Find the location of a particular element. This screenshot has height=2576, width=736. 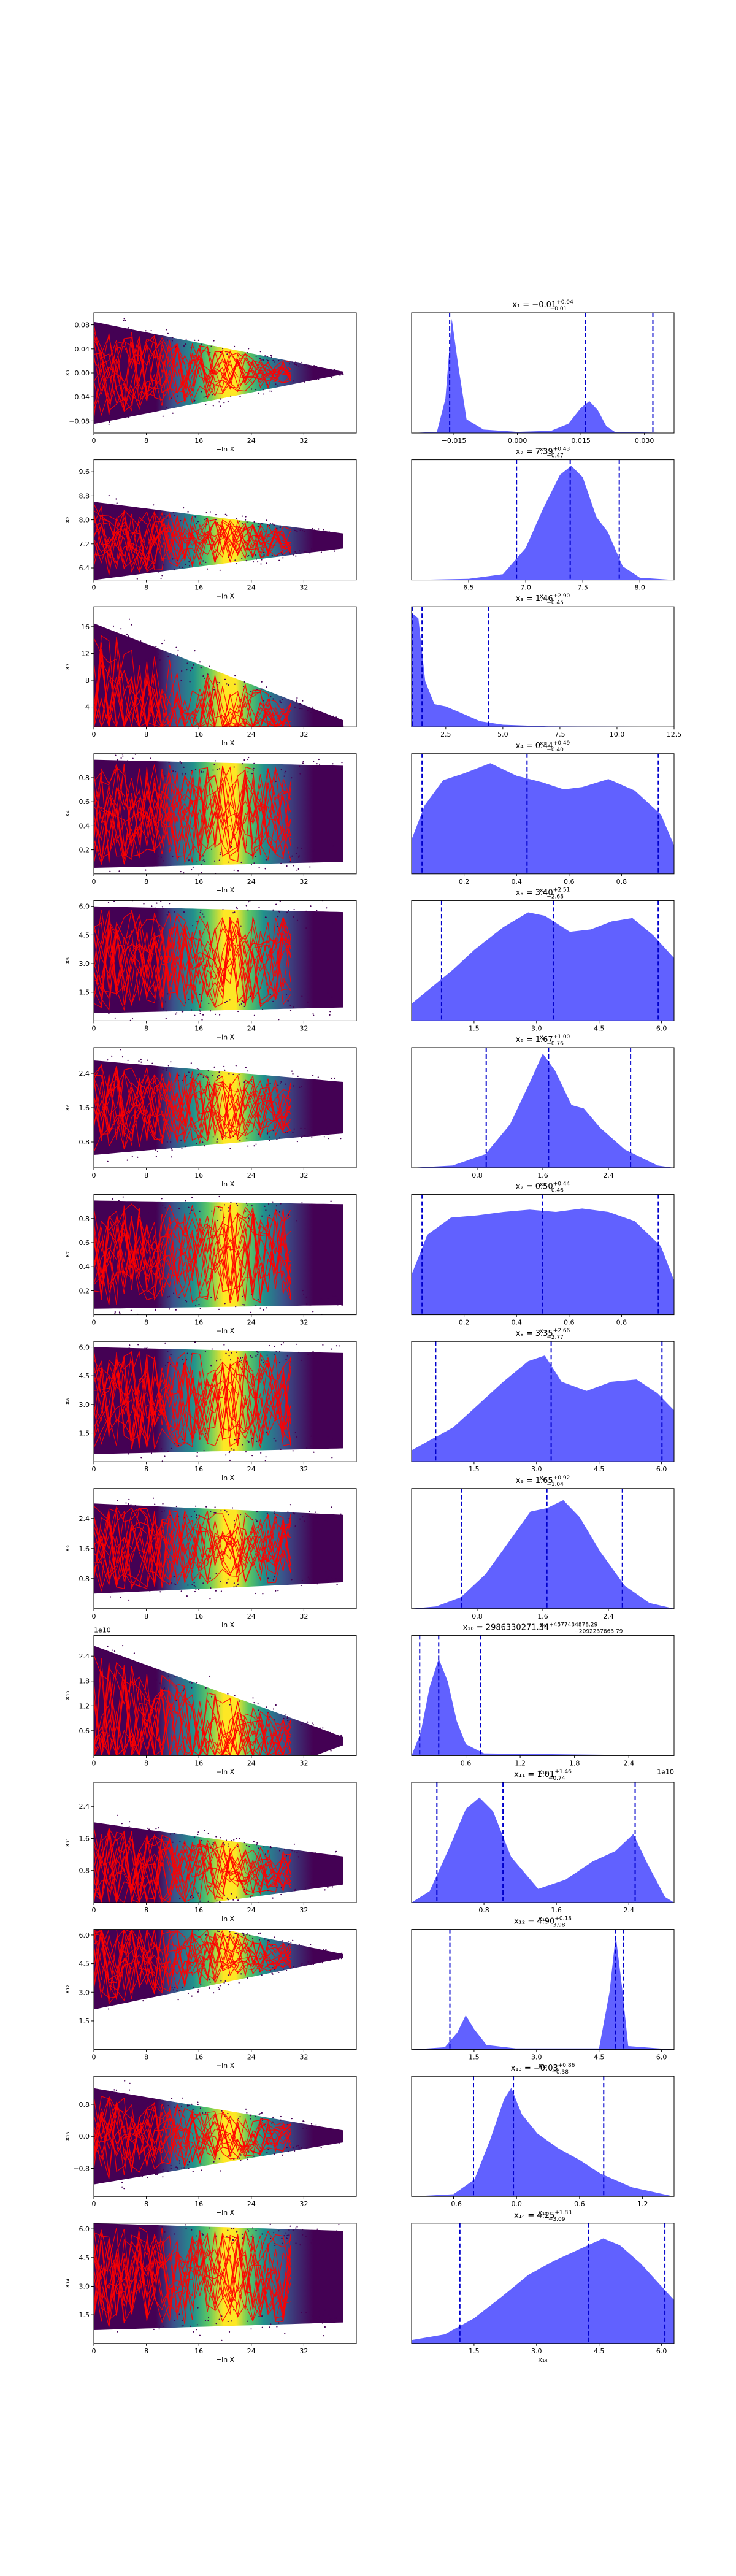

marginal-title: x₃ = 1.46+2.90 −0.45 is located at coordinates (543, 599).